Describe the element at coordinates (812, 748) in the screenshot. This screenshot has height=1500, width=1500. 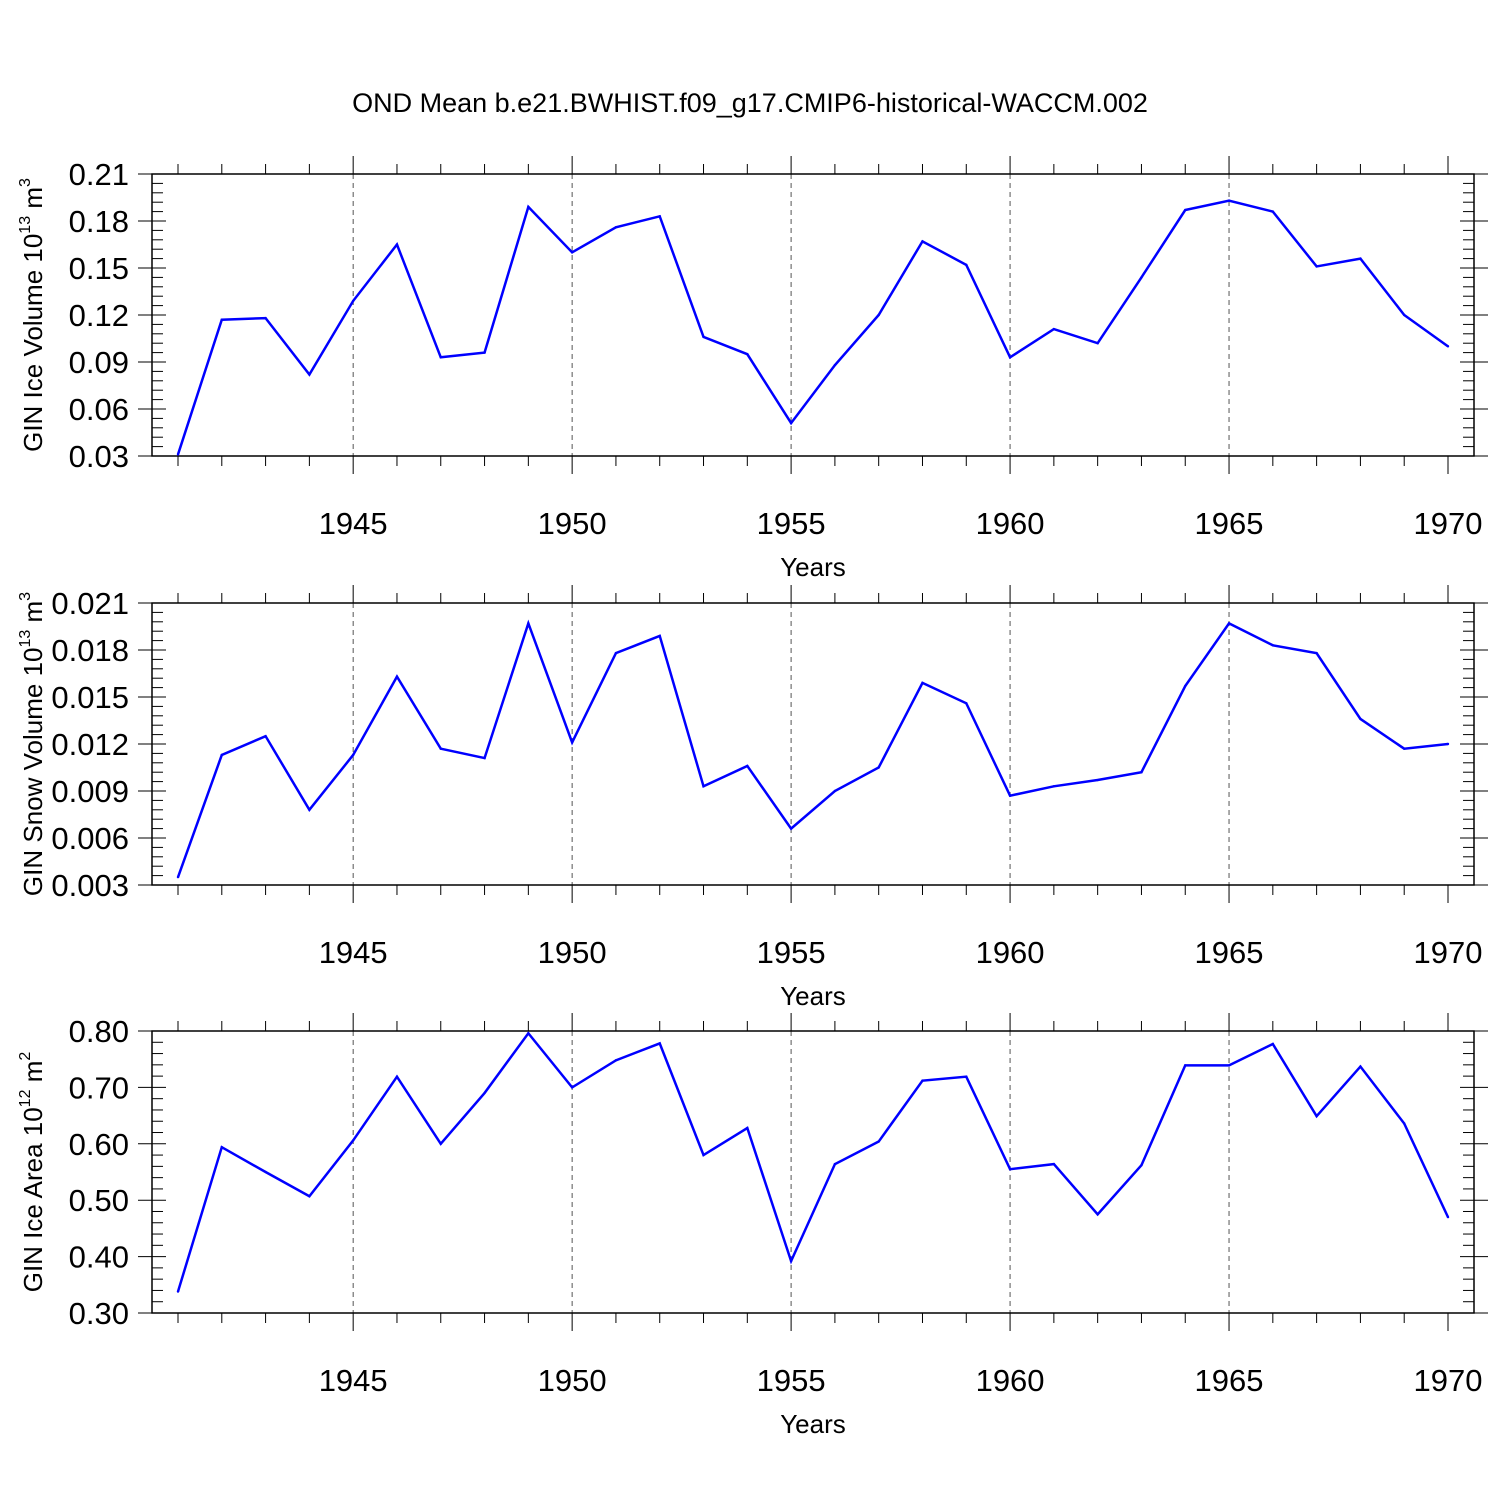
I see `series-line-snow-volume` at that location.